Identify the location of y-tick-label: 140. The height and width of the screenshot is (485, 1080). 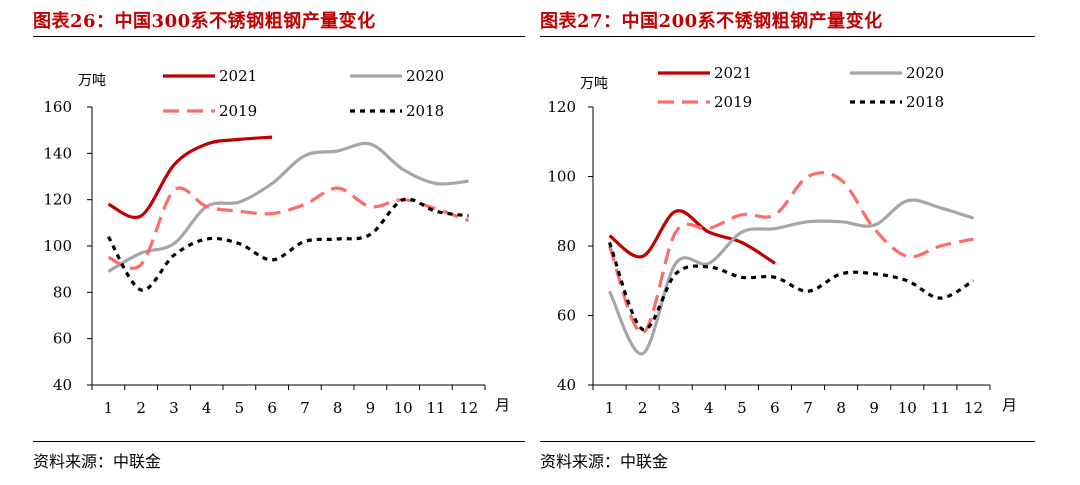
(57, 153).